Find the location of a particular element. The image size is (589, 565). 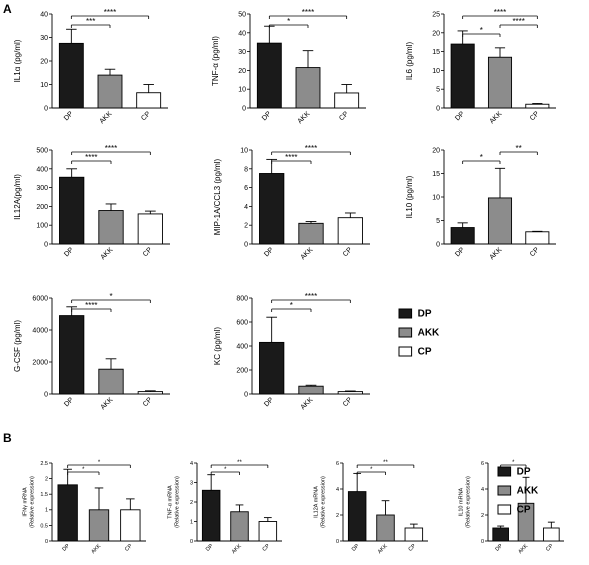

y-tick-label: 1 is located at coordinates (191, 522).